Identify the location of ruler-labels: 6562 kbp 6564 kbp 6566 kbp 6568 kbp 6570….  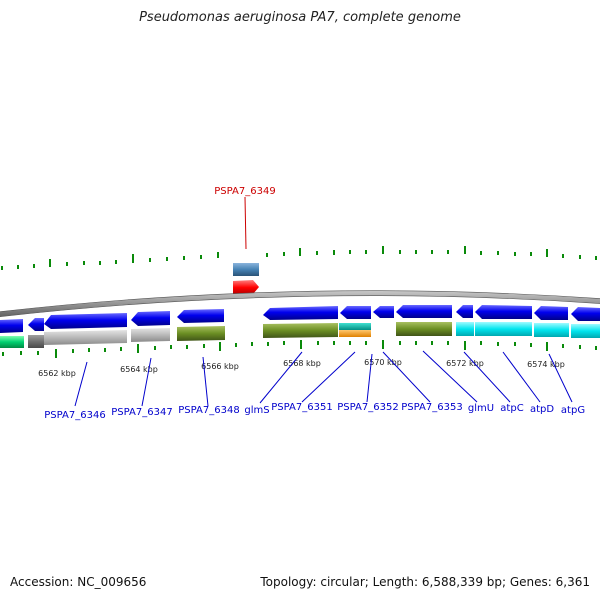
(301, 368).